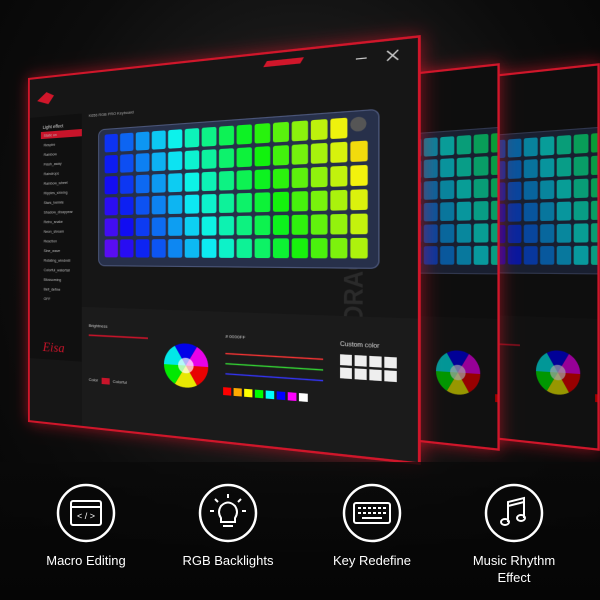 Image resolution: width=600 pixels, height=600 pixels. What do you see at coordinates (361, 58) in the screenshot?
I see `minimize` at bounding box center [361, 58].